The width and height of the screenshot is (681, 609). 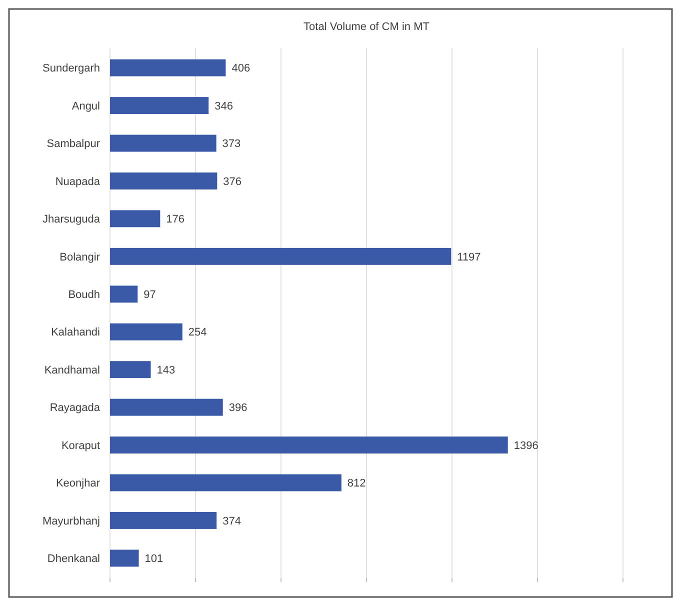 I want to click on y-tick-label: Kandhamal, so click(x=72, y=370).